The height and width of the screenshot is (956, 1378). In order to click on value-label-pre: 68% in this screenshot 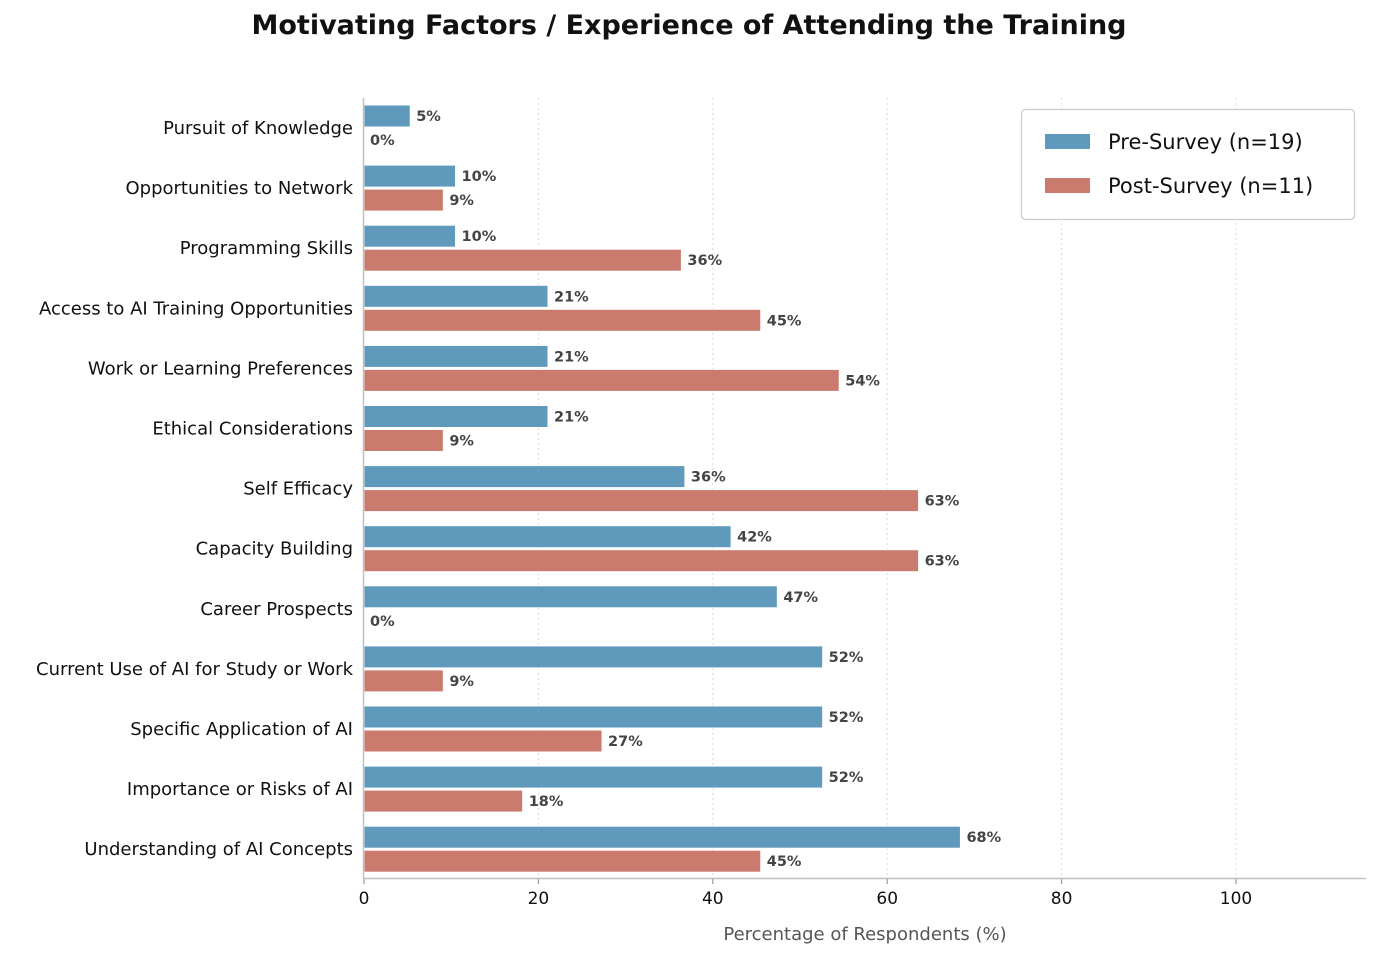, I will do `click(983, 838)`.